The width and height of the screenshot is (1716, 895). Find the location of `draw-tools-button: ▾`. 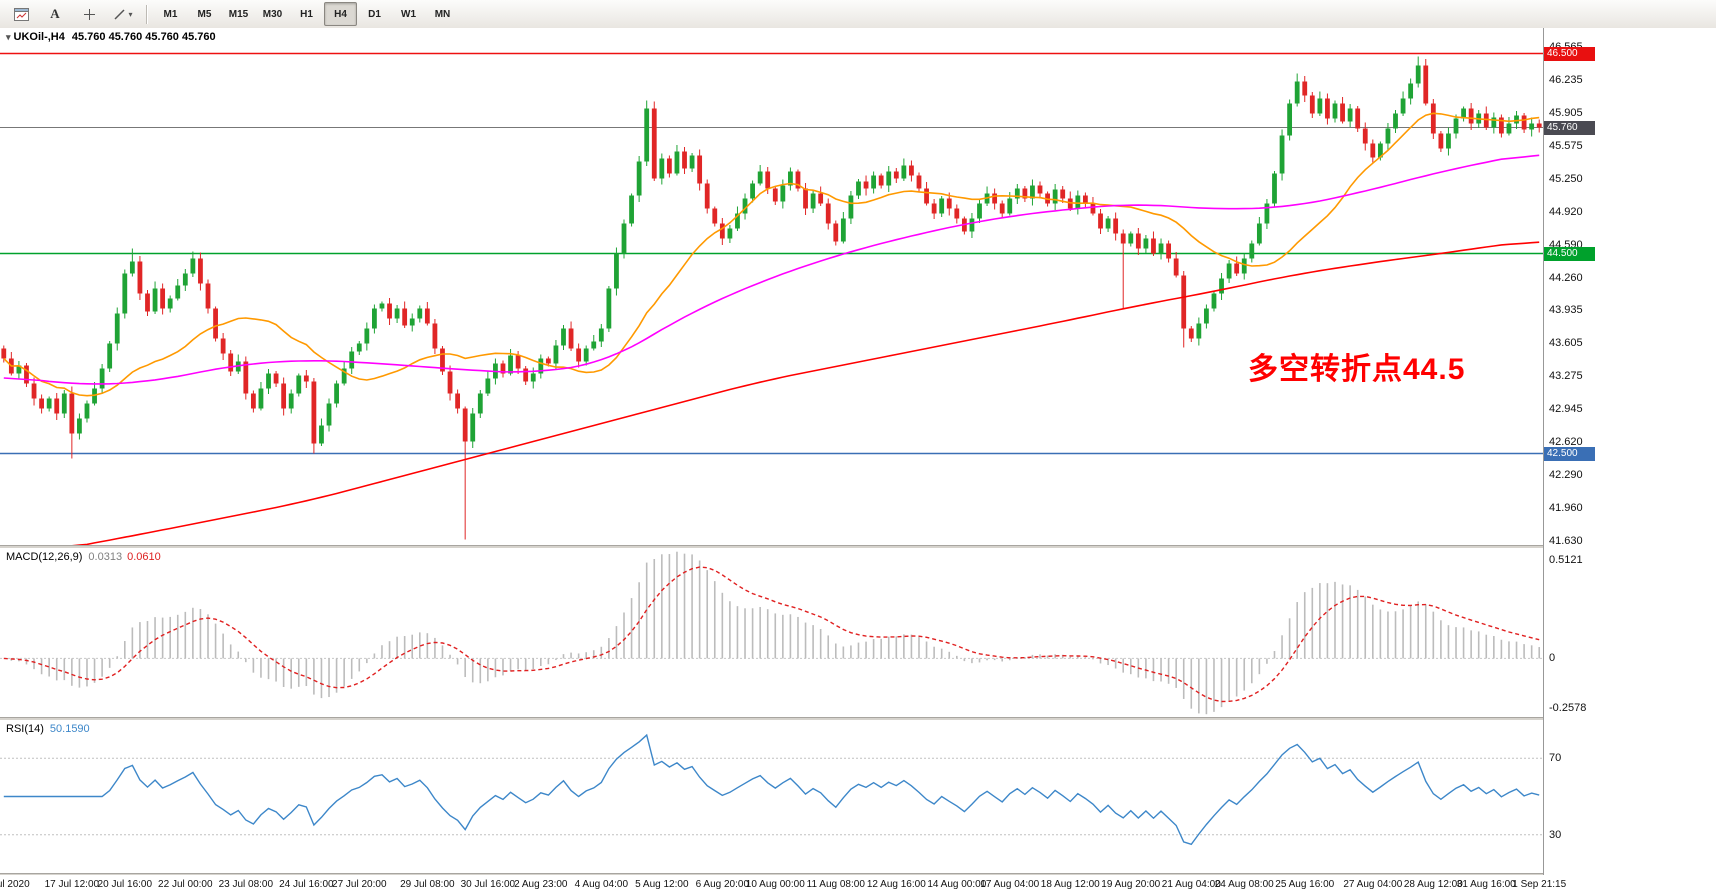

draw-tools-button: ▾ is located at coordinates (123, 14).